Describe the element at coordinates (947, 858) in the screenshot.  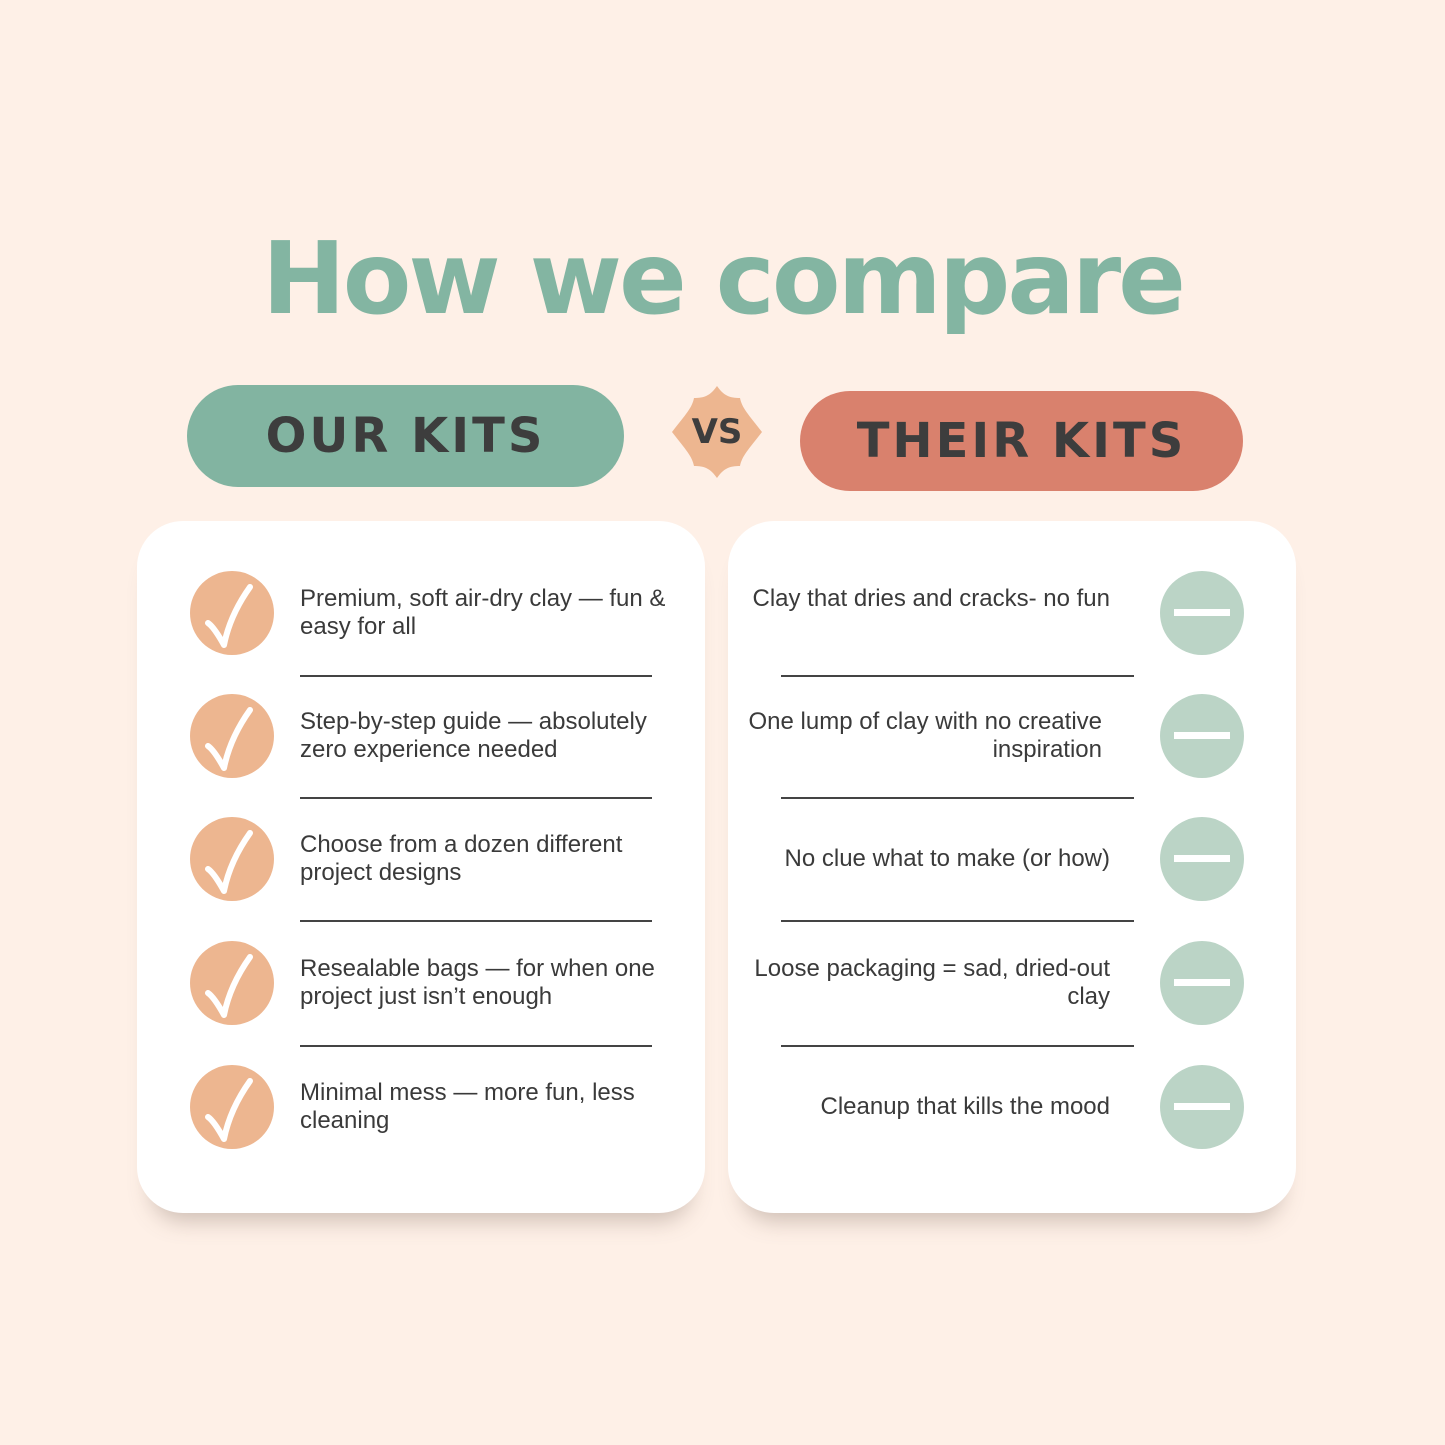
I see `their-kits-item: No clue what to make (or how)` at that location.